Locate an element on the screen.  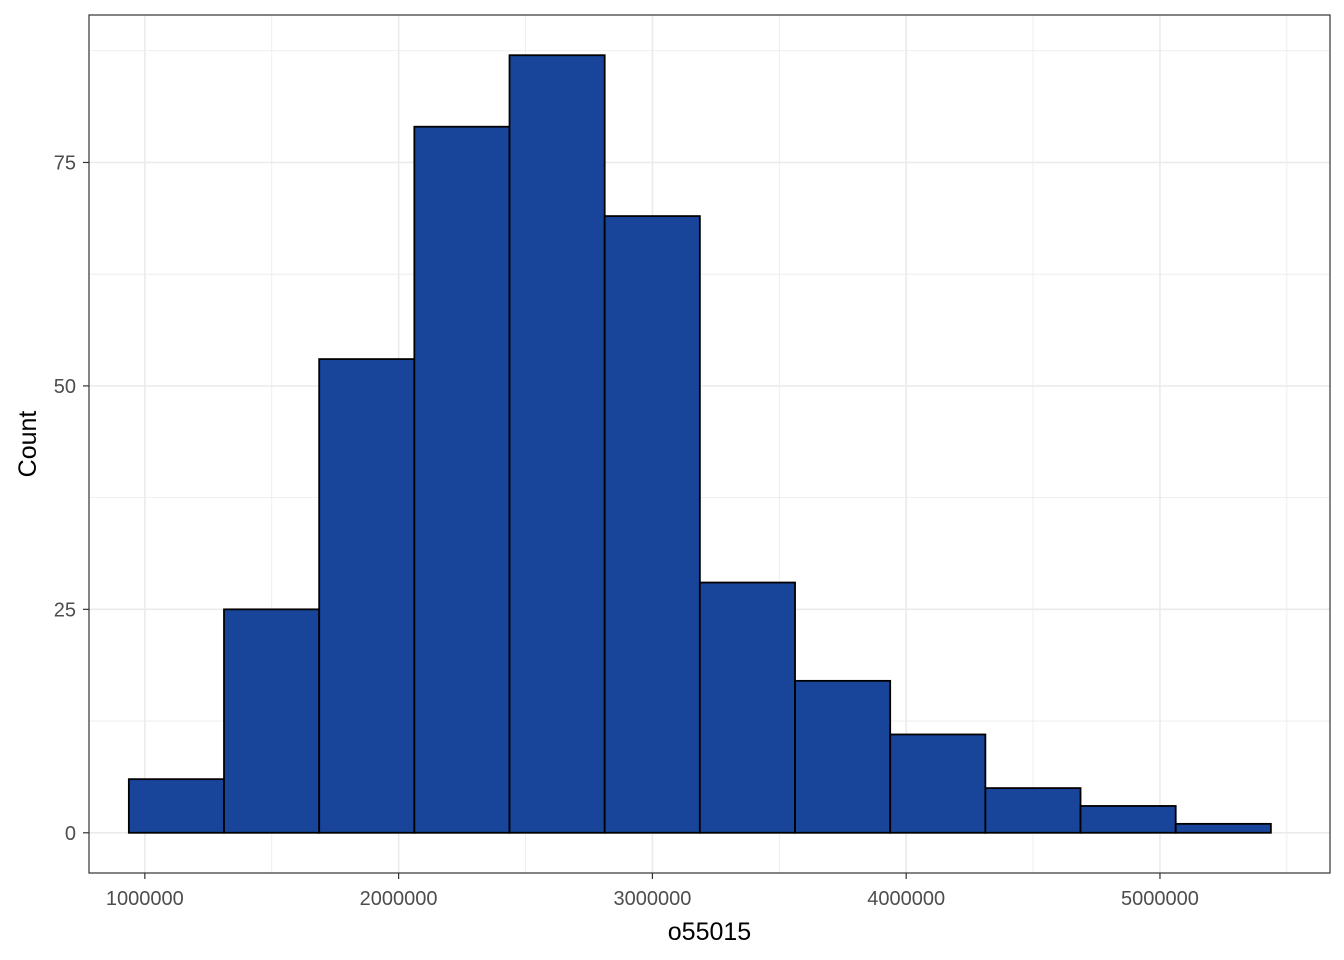
y-tick-label: 50 is located at coordinates (65, 387).